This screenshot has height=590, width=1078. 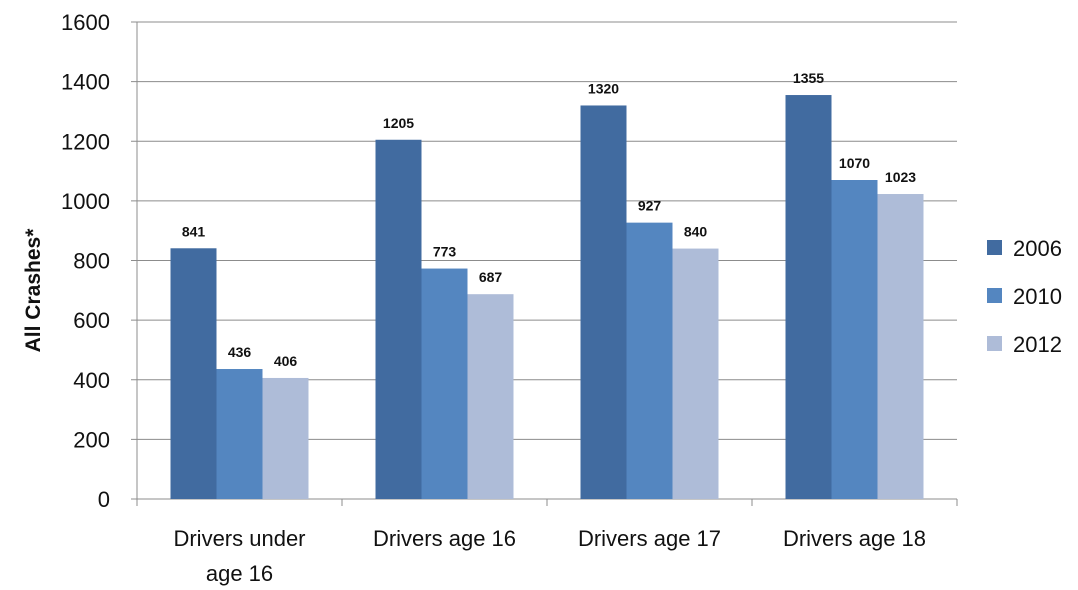 What do you see at coordinates (1037, 296) in the screenshot?
I see `legend-label-2010: 2010` at bounding box center [1037, 296].